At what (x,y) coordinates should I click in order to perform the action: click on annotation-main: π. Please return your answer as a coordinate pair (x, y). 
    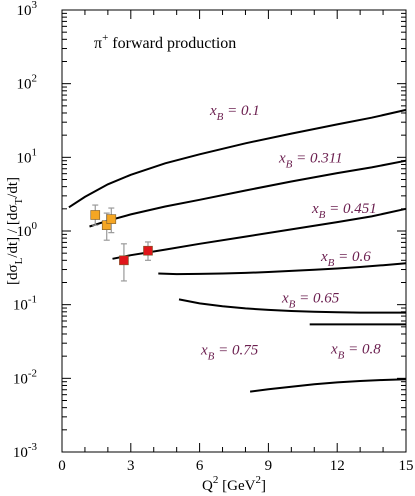
    Looking at the image, I should click on (98, 43).